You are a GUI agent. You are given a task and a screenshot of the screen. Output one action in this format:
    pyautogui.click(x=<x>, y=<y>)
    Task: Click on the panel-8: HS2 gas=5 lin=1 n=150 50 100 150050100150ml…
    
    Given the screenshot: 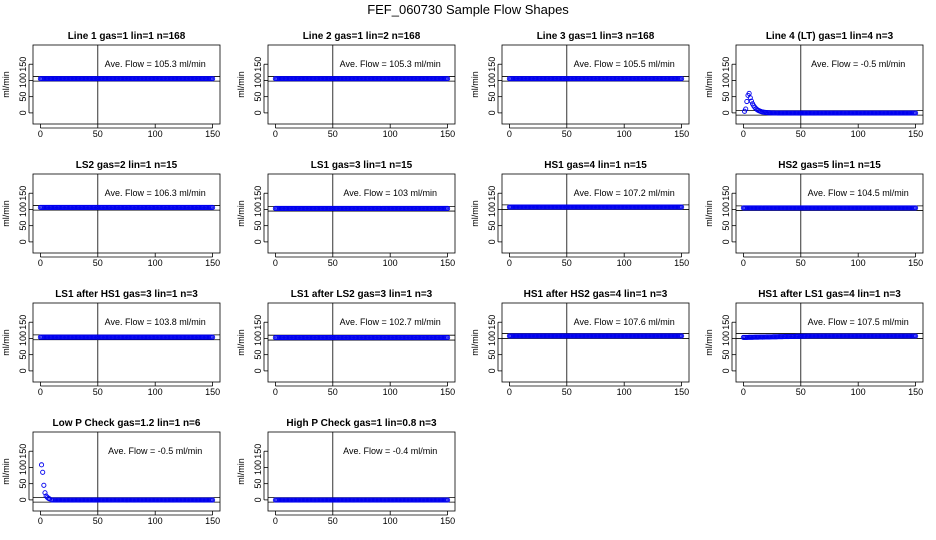 What is the action you would take?
    pyautogui.click(x=814, y=214)
    